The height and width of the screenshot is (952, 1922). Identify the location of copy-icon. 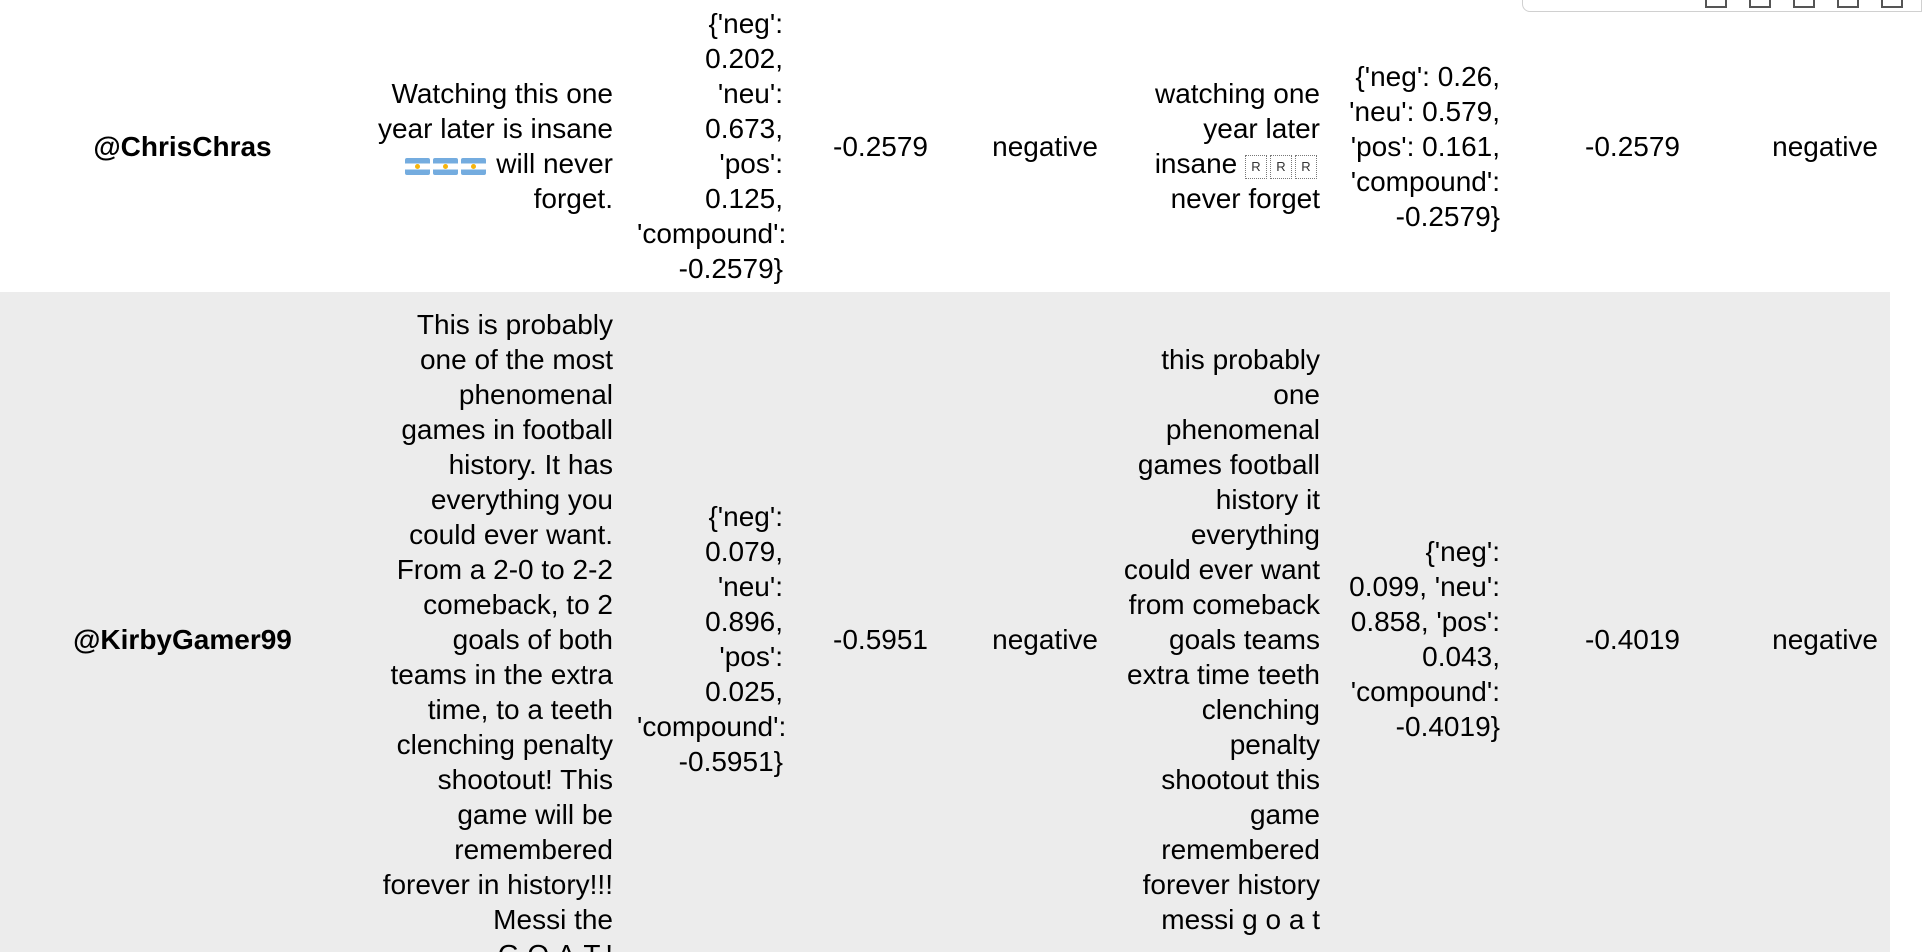
(1848, 4).